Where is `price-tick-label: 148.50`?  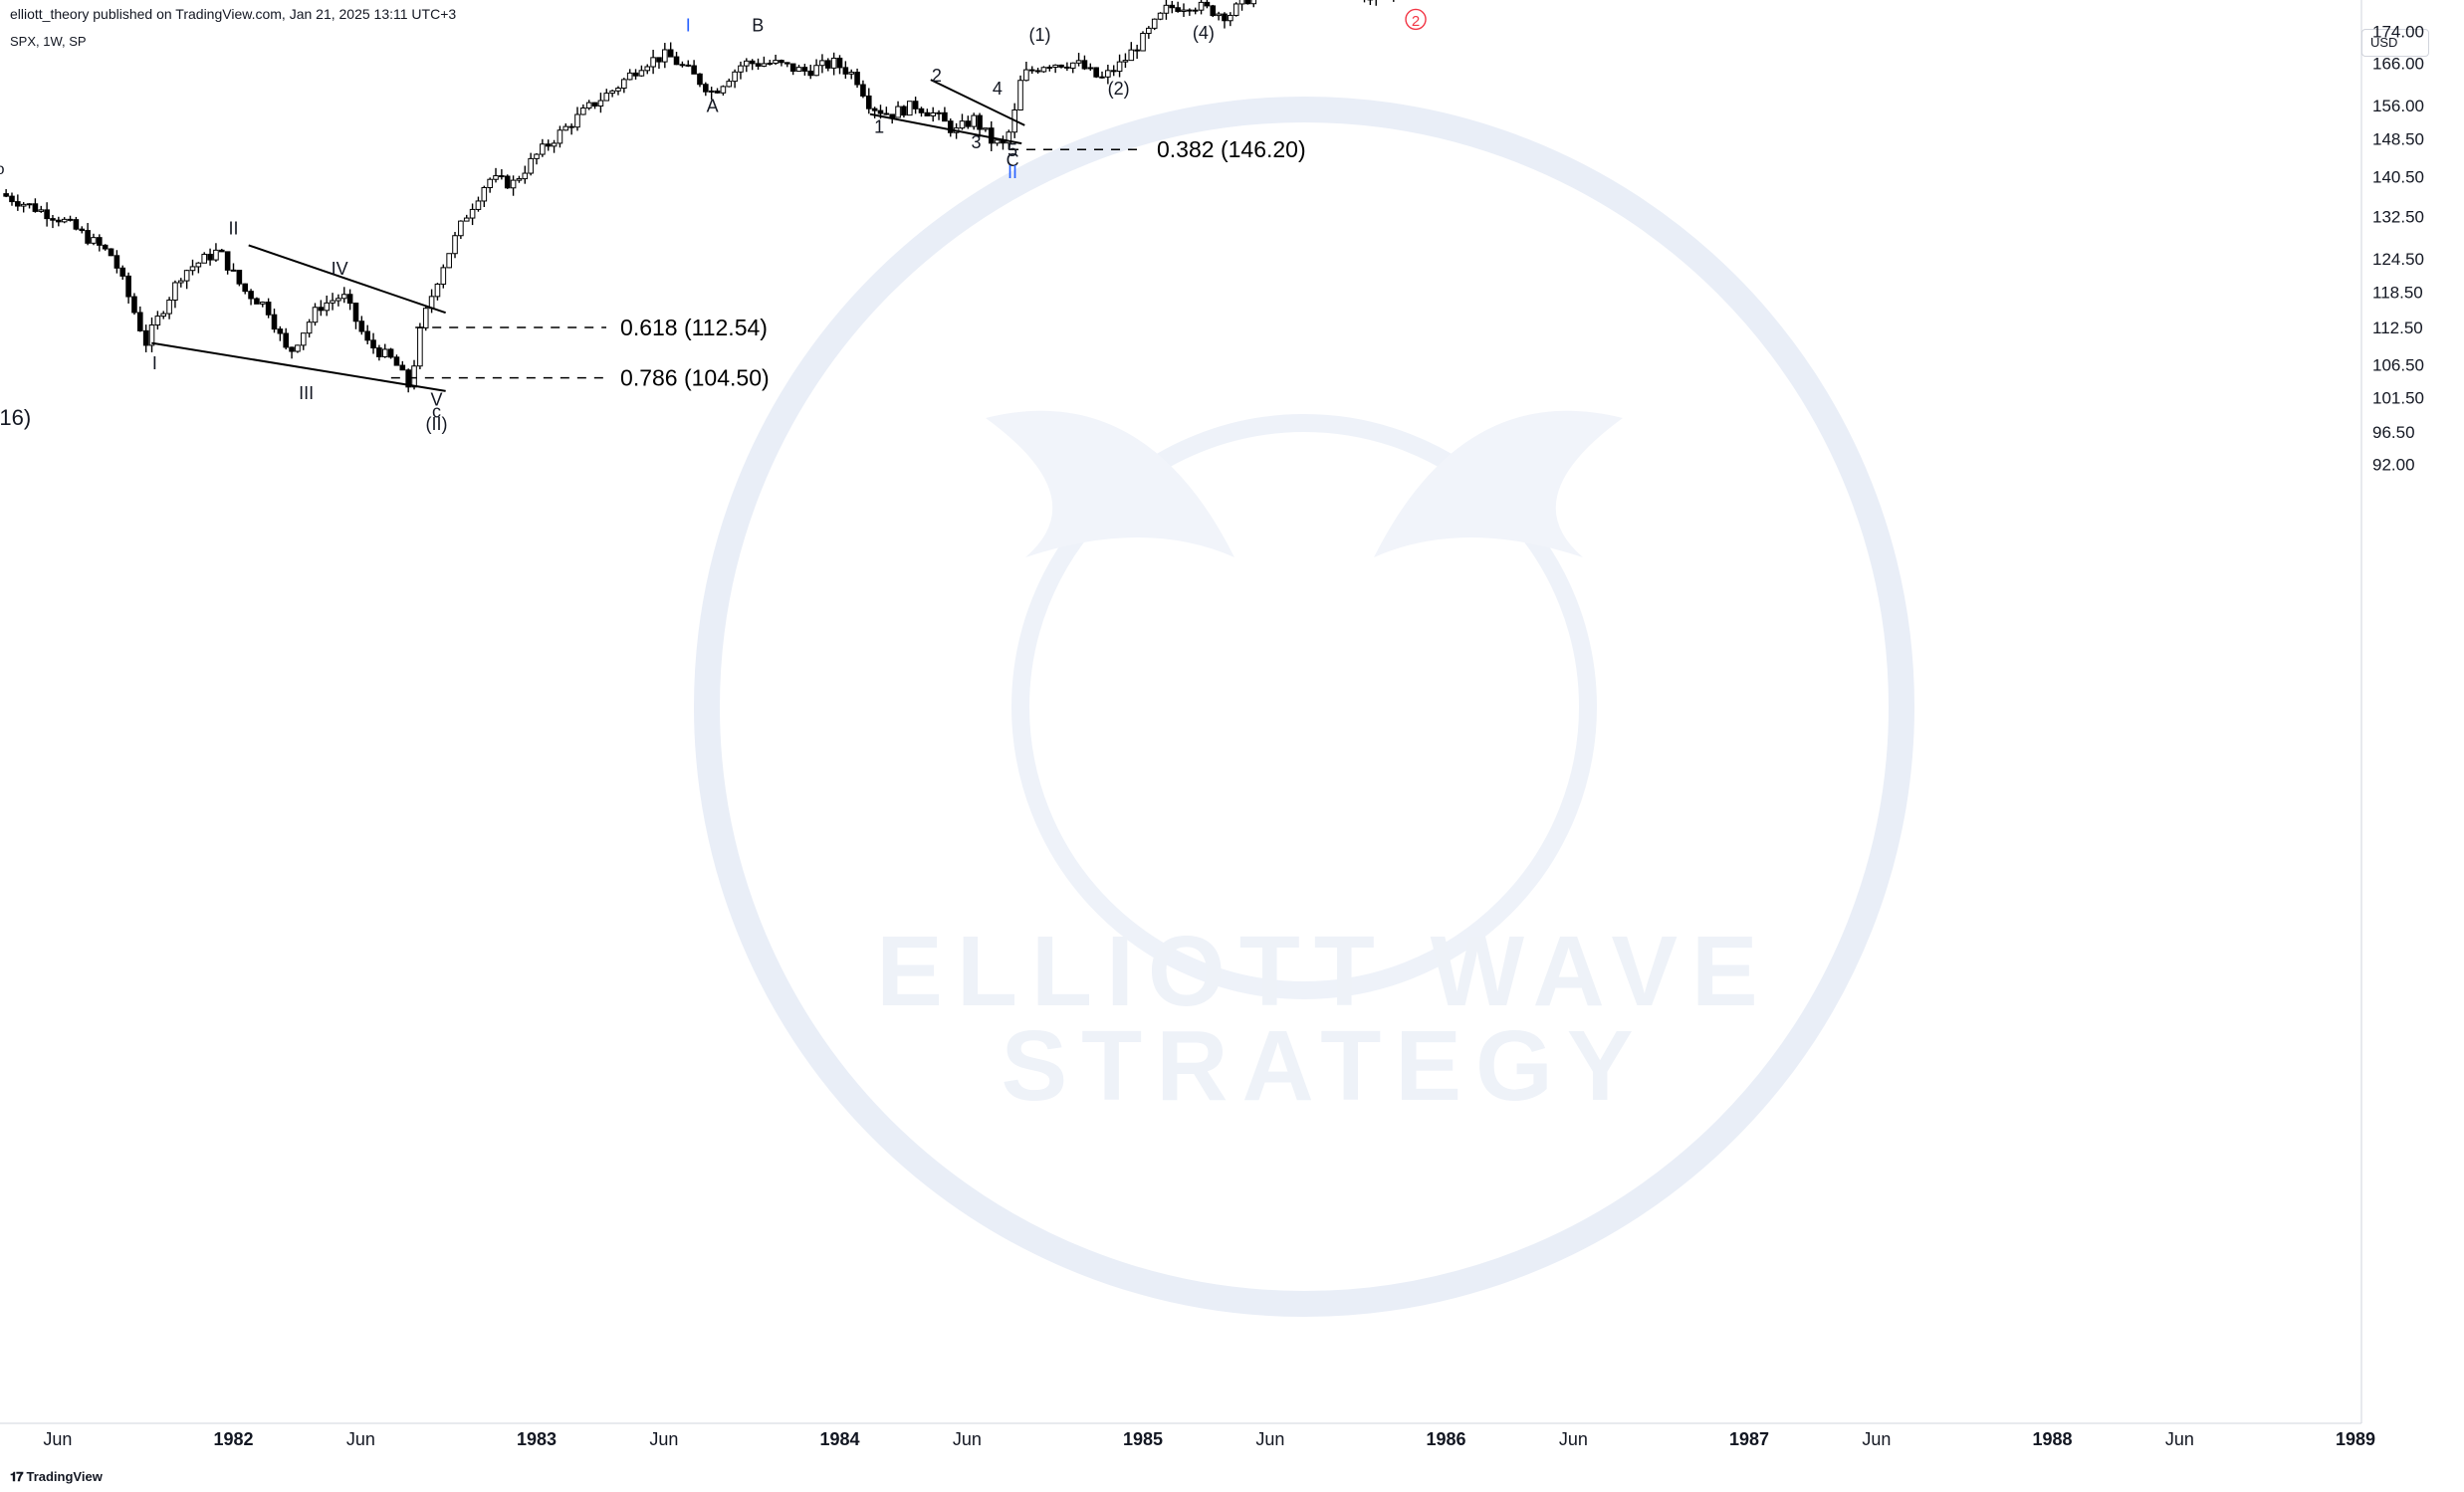
price-tick-label: 148.50 is located at coordinates (2398, 139).